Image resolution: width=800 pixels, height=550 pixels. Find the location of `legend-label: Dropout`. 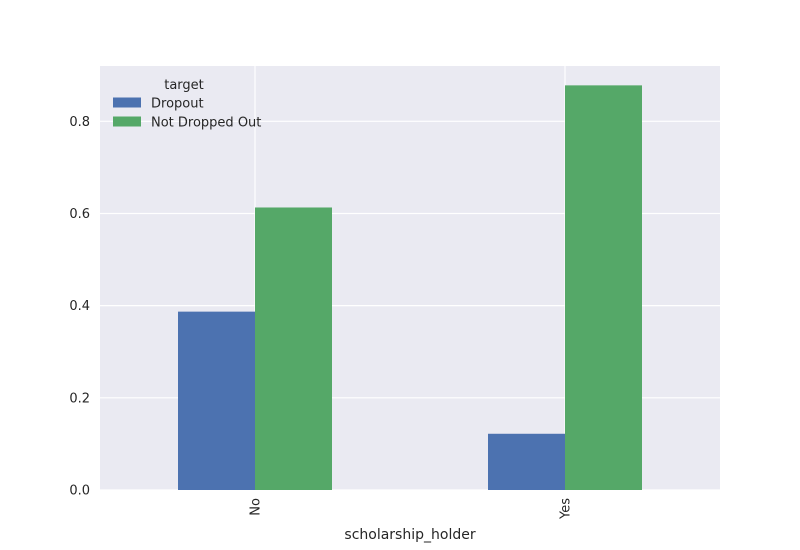

legend-label: Dropout is located at coordinates (177, 104).